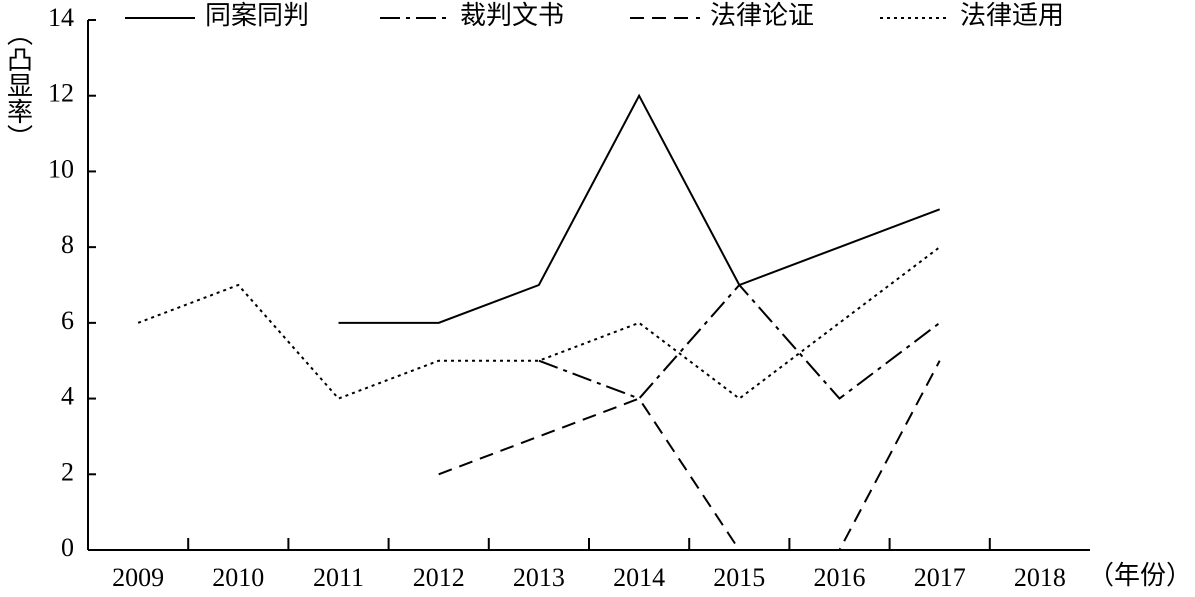 This screenshot has width=1195, height=597. What do you see at coordinates (1040, 577) in the screenshot?
I see `x-tick-label: 2018` at bounding box center [1040, 577].